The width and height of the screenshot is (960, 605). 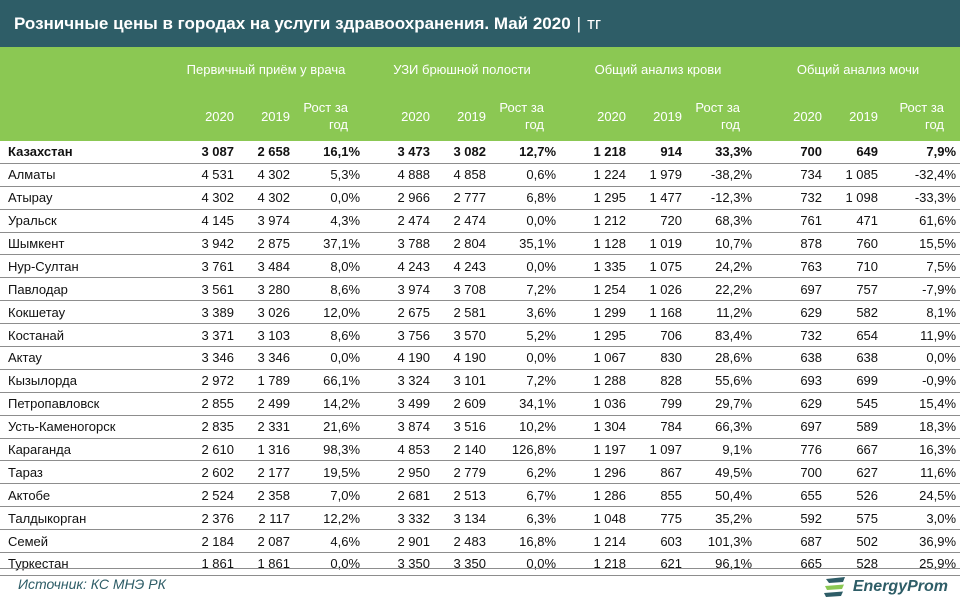 What do you see at coordinates (791, 244) in the screenshot?
I see `value-2020: 878` at bounding box center [791, 244].